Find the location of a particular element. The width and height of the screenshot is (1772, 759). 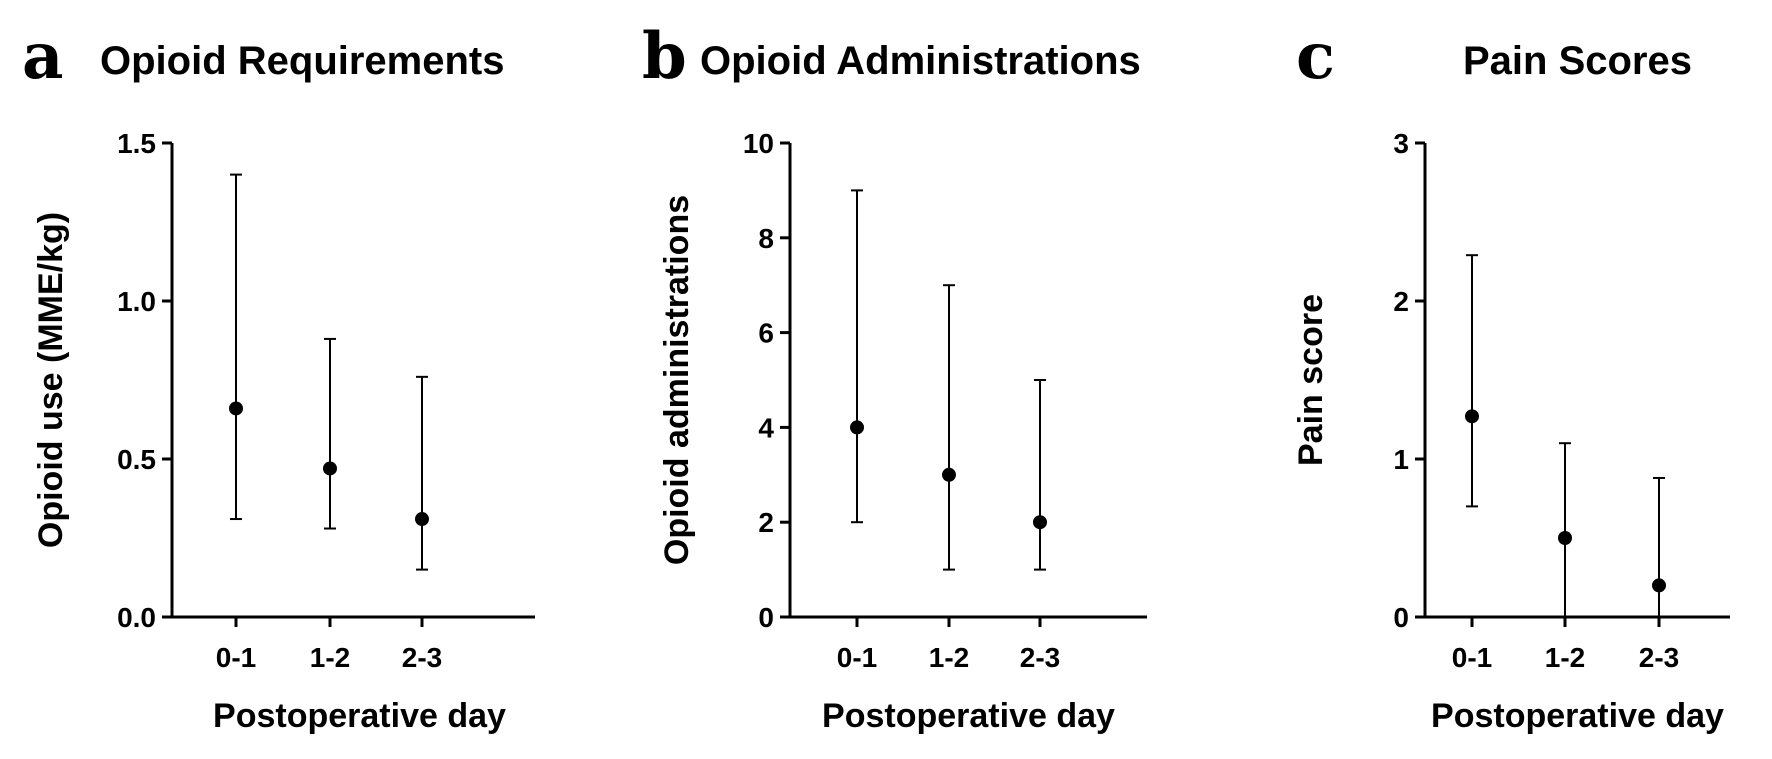

y-tick-label: 6 is located at coordinates (766, 333).